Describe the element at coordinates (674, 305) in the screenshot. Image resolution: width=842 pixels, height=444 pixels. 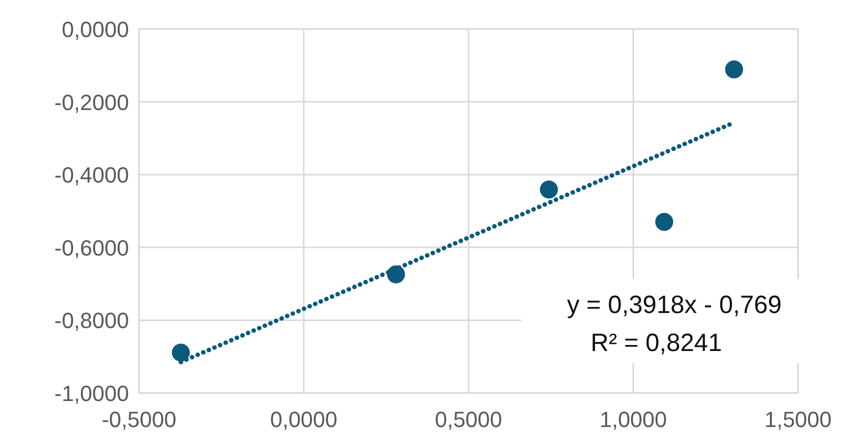
I see `annotation: y = 0,3918x - 0,769` at that location.